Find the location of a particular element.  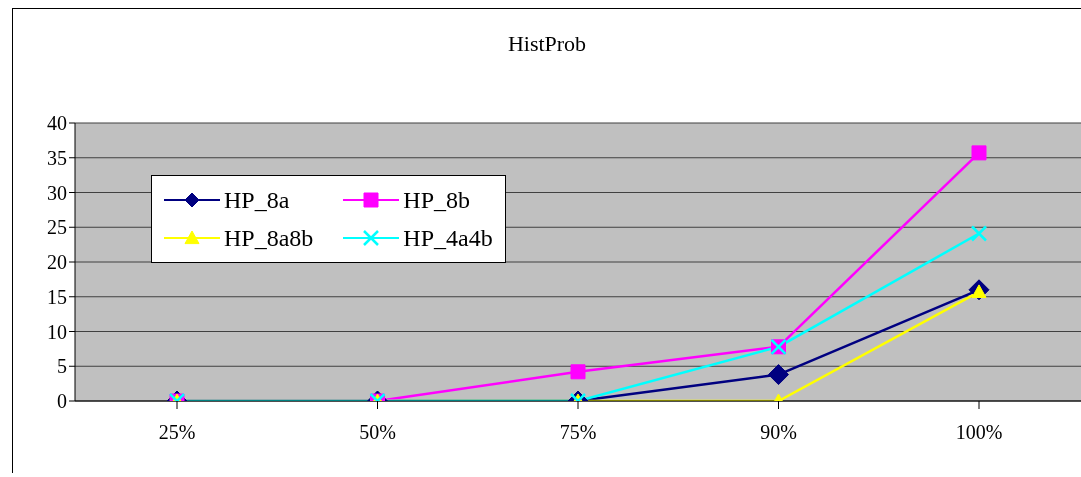

x-tick-label: 50% is located at coordinates (377, 432).